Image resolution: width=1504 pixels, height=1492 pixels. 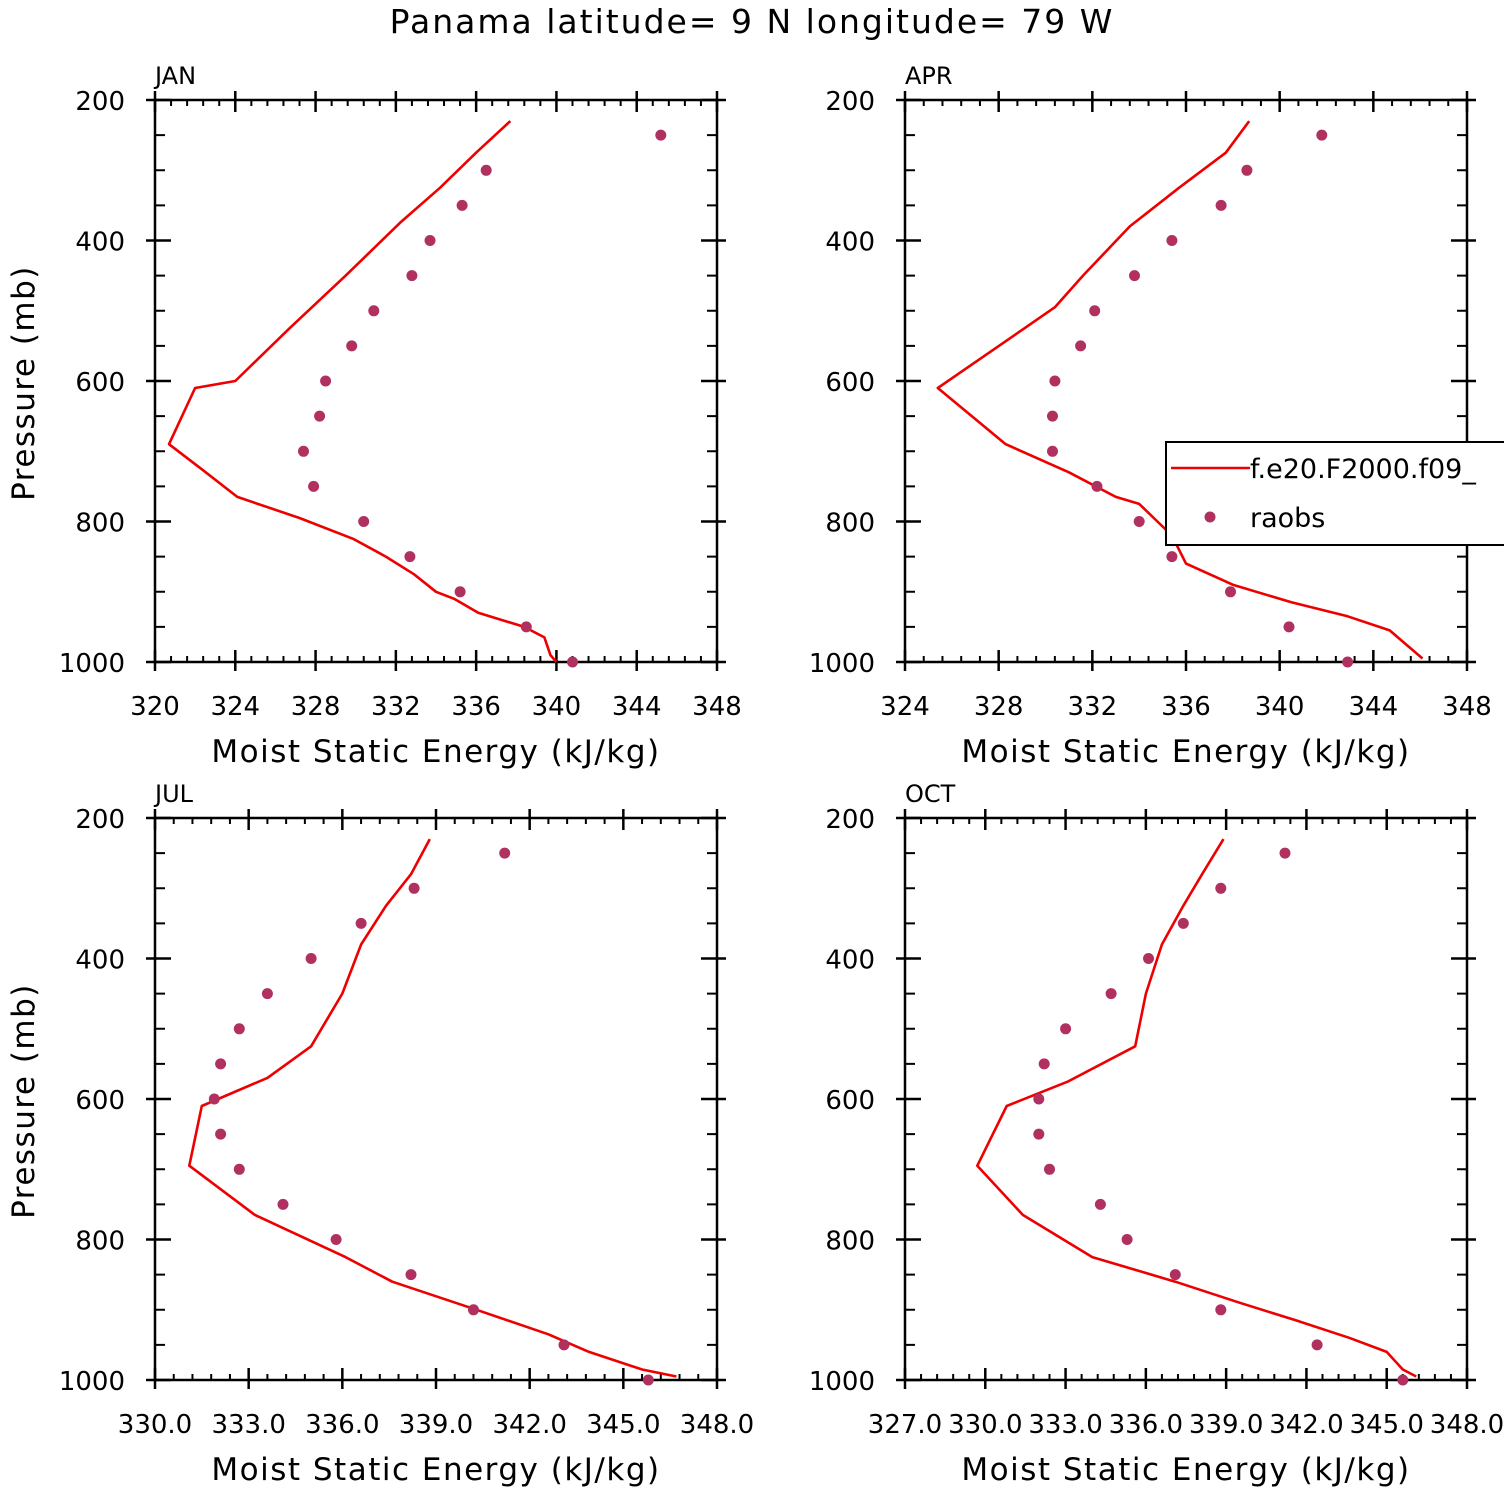 I want to click on y-axis-label: Pressure (mb), so click(x=24, y=1101).